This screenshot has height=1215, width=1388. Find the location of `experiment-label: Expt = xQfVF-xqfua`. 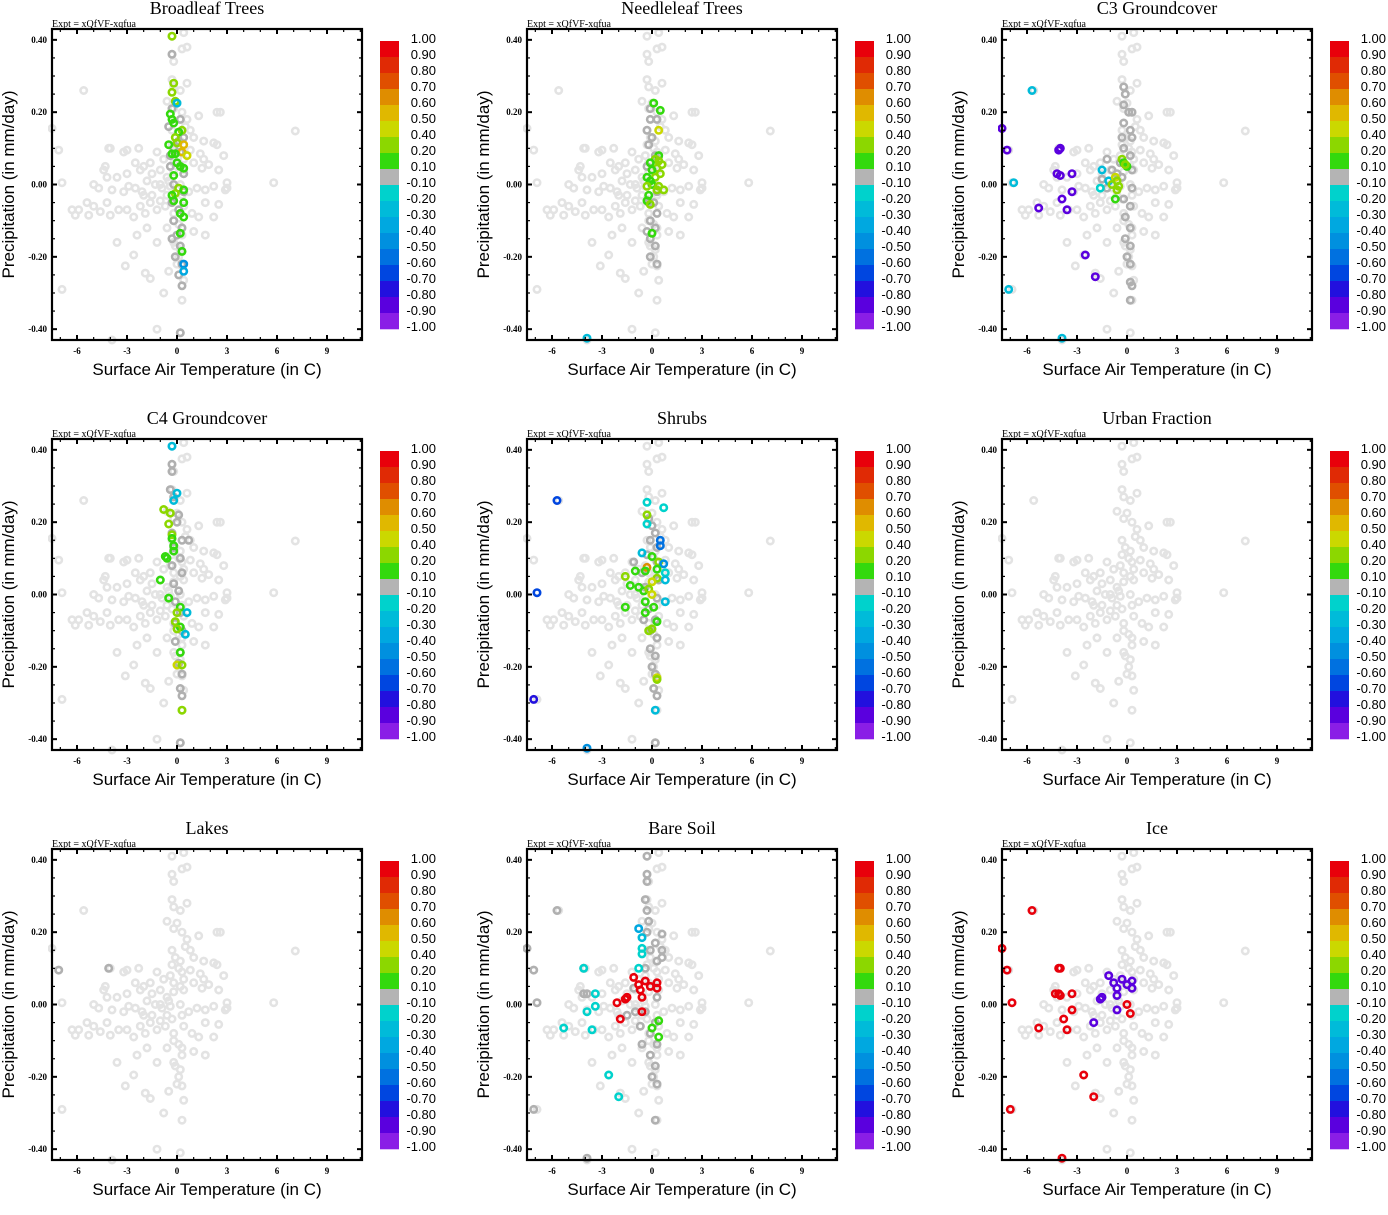

experiment-label: Expt = xQfVF-xqfua is located at coordinates (94, 24).